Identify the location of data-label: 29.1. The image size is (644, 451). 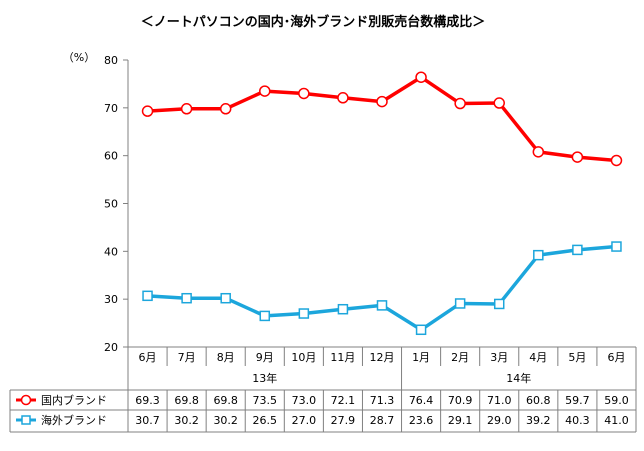
(460, 420).